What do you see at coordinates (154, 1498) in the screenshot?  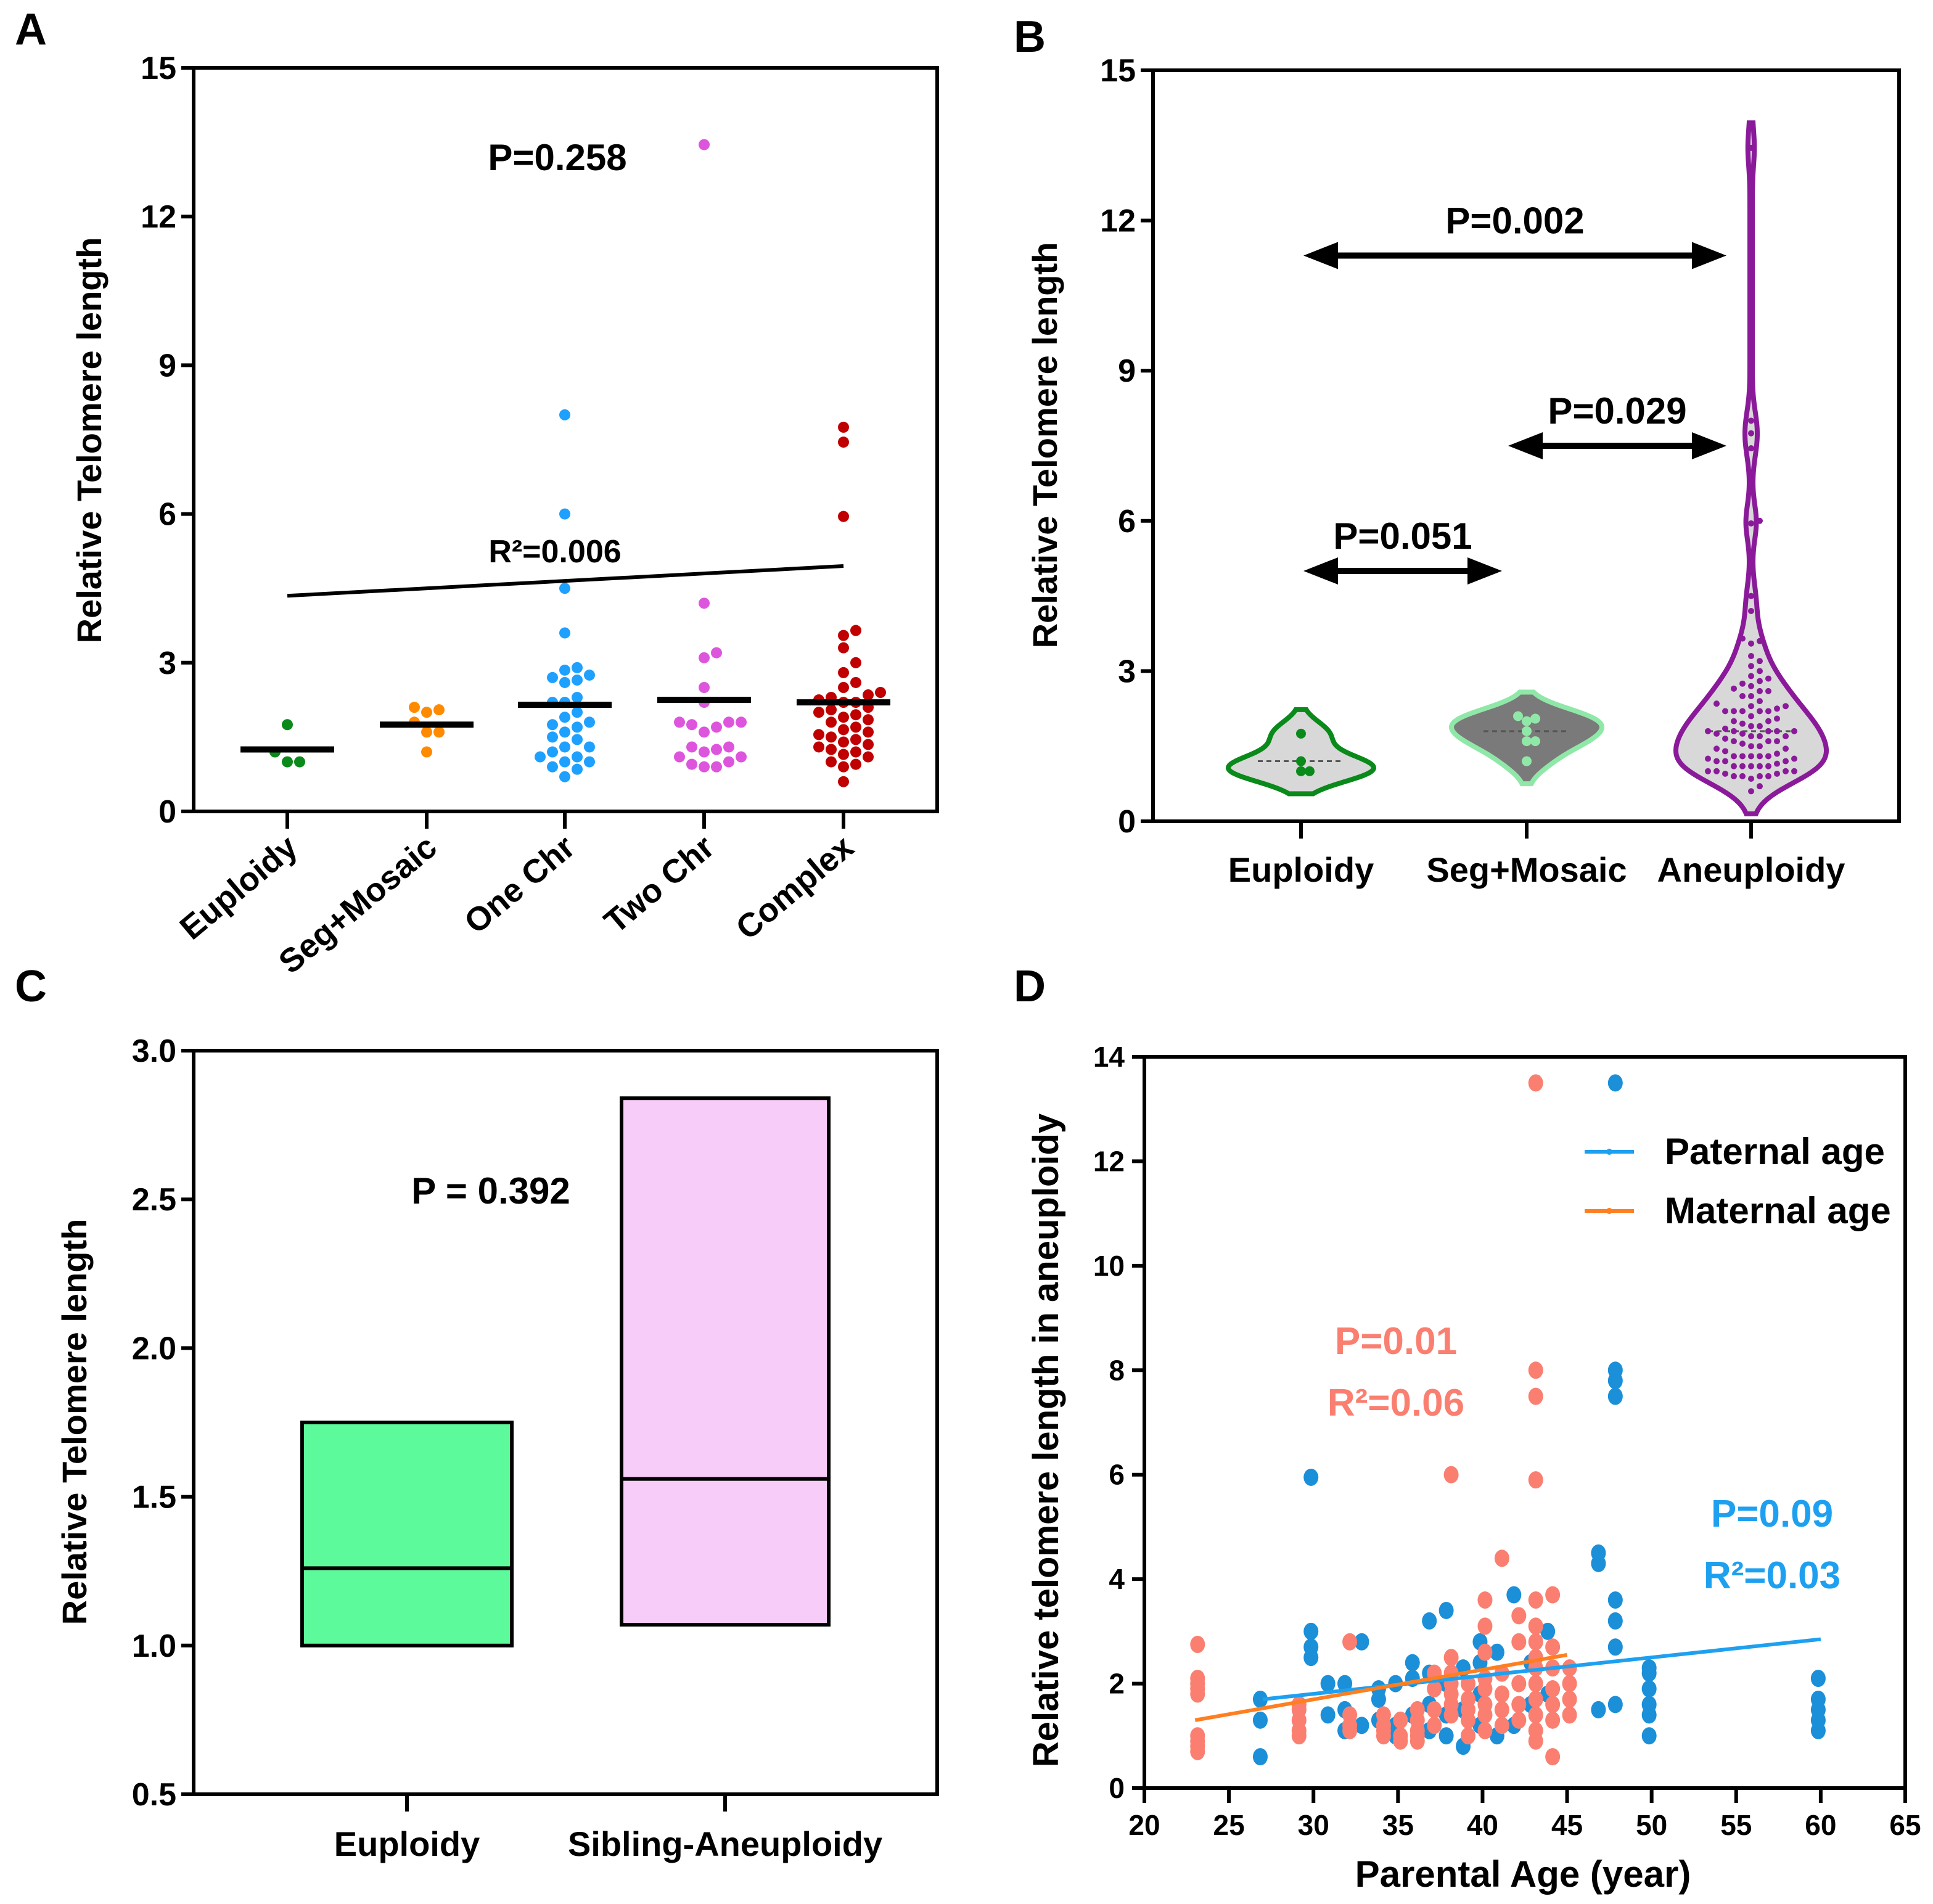 I see `y-tick-label: 1.5` at bounding box center [154, 1498].